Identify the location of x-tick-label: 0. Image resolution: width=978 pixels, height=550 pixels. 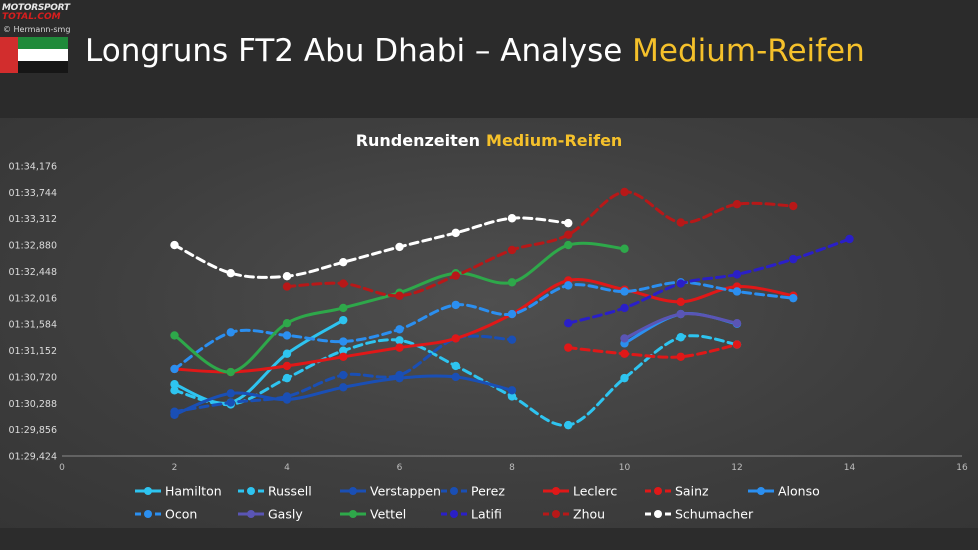
(62, 468).